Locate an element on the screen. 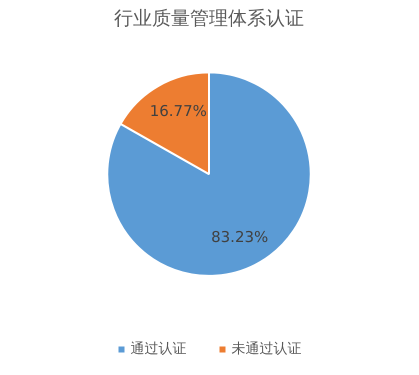 The width and height of the screenshot is (419, 375). legend-label: 未通过认证 is located at coordinates (267, 349).